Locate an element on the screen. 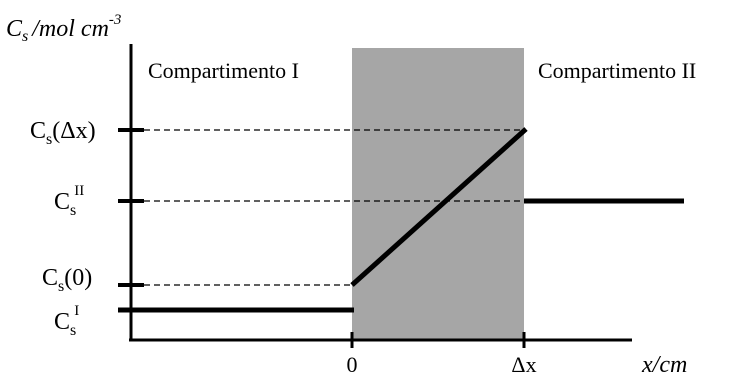 This screenshot has width=732, height=374. x-axis-title: x/cm is located at coordinates (664, 363).